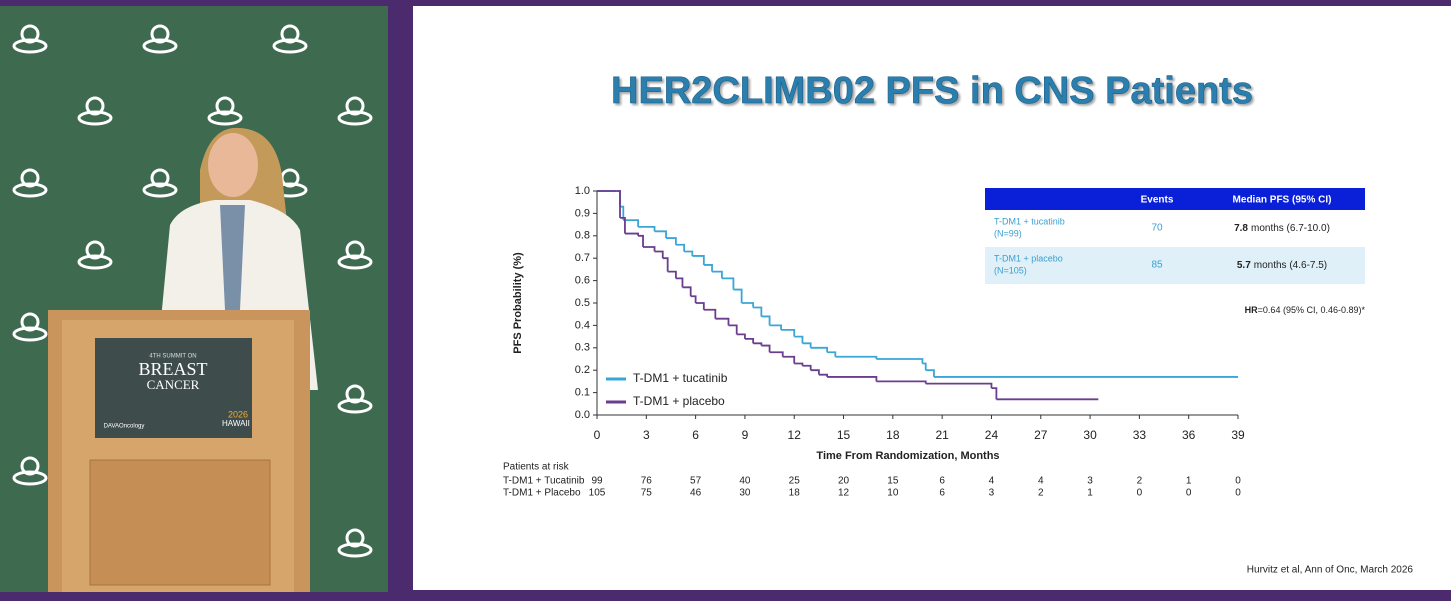 The width and height of the screenshot is (1451, 601). Describe the element at coordinates (1175, 199) in the screenshot. I see `table-header` at that location.